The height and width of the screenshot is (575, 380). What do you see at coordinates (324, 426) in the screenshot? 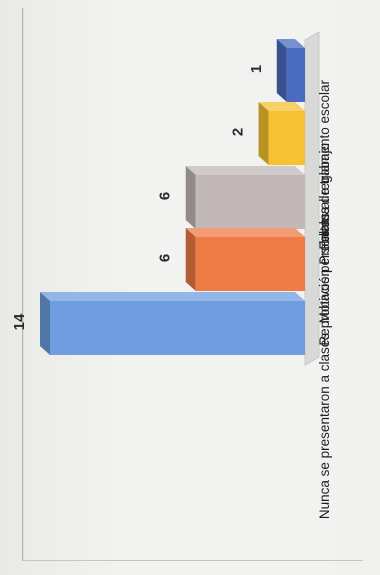
I see `category-label-5: Nunca se presentaron a clases` at bounding box center [324, 426].